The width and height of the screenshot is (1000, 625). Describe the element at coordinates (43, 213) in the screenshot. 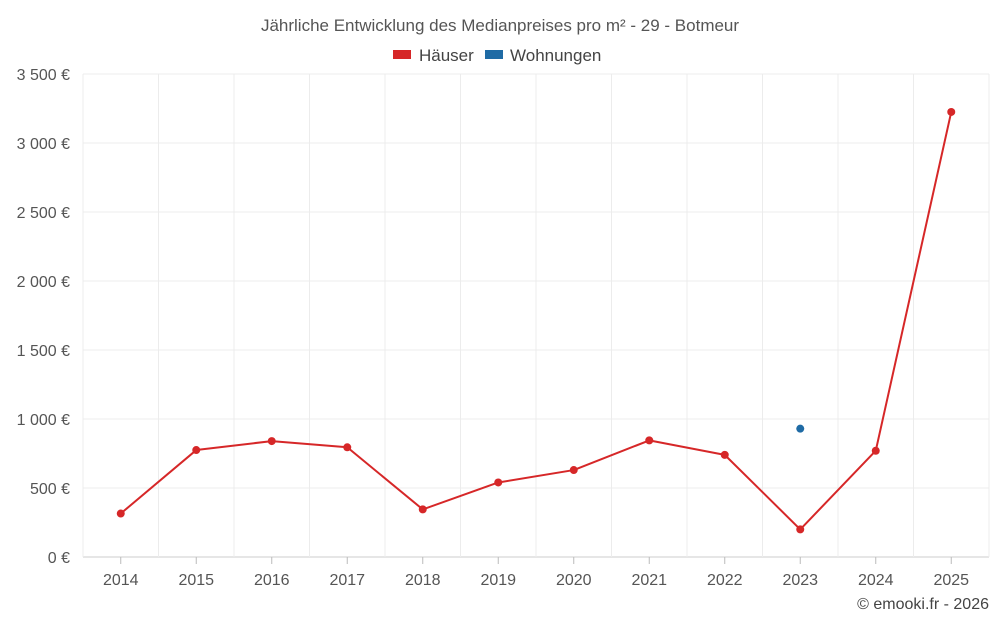

I see `y-tick-label: 2 500 €` at that location.